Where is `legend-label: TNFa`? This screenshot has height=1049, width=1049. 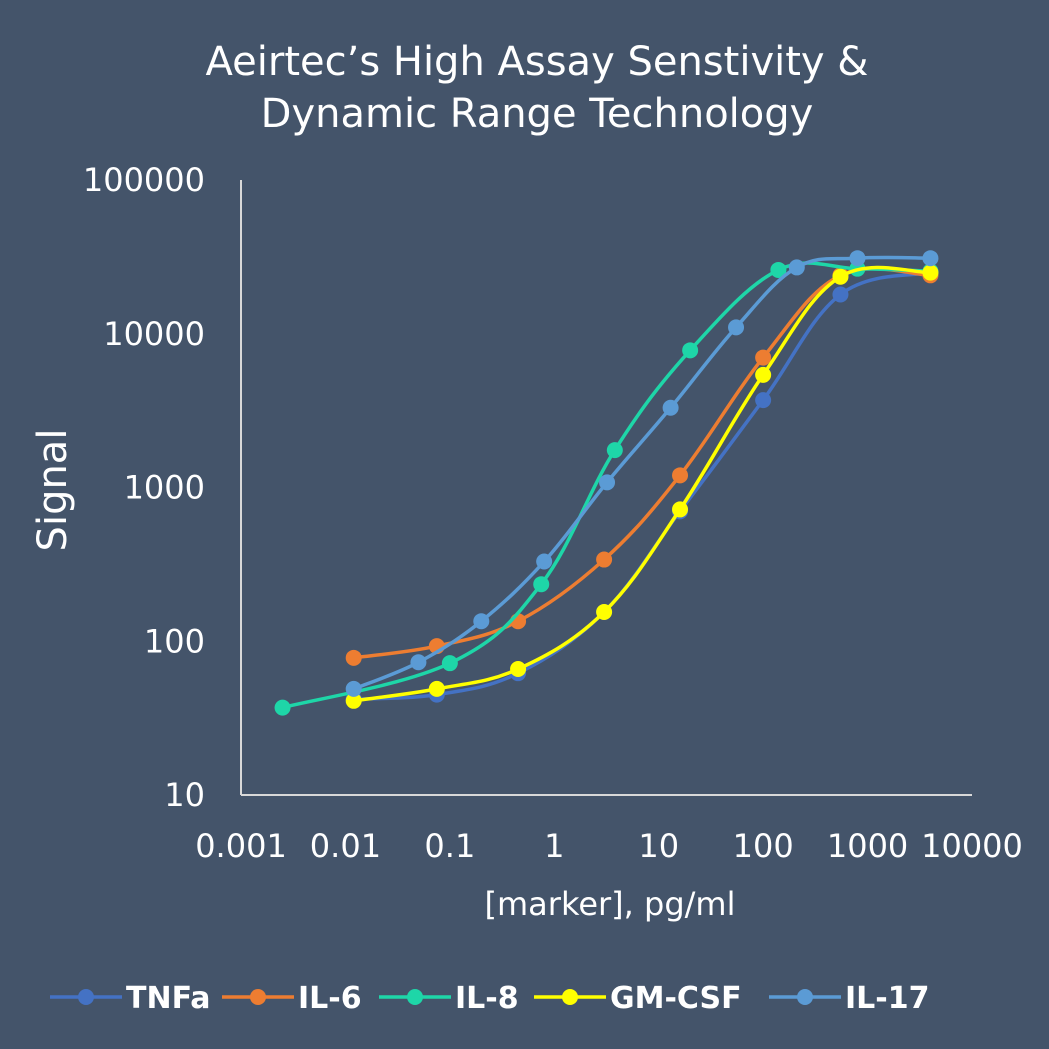
legend-label: TNFa is located at coordinates (168, 998).